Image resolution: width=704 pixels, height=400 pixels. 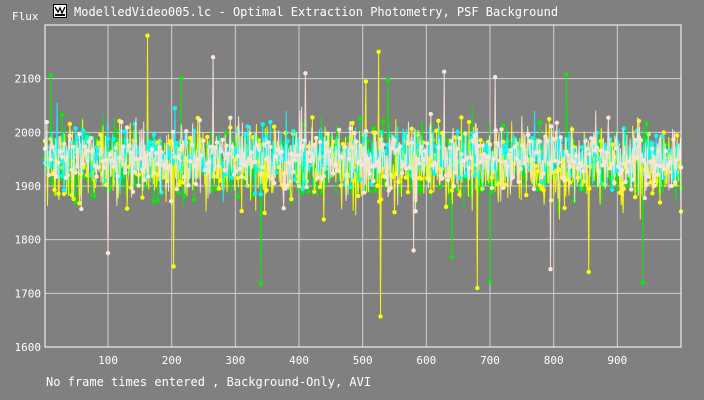 What do you see at coordinates (28, 347) in the screenshot?
I see `y-tick-label: 1600` at bounding box center [28, 347].